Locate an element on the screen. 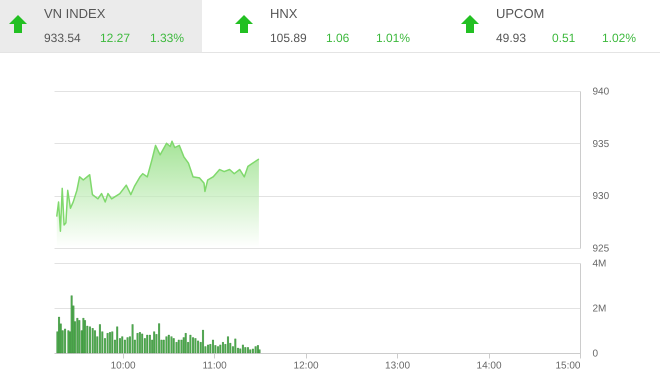 The image size is (660, 377). data-label: 105.89 is located at coordinates (289, 38).